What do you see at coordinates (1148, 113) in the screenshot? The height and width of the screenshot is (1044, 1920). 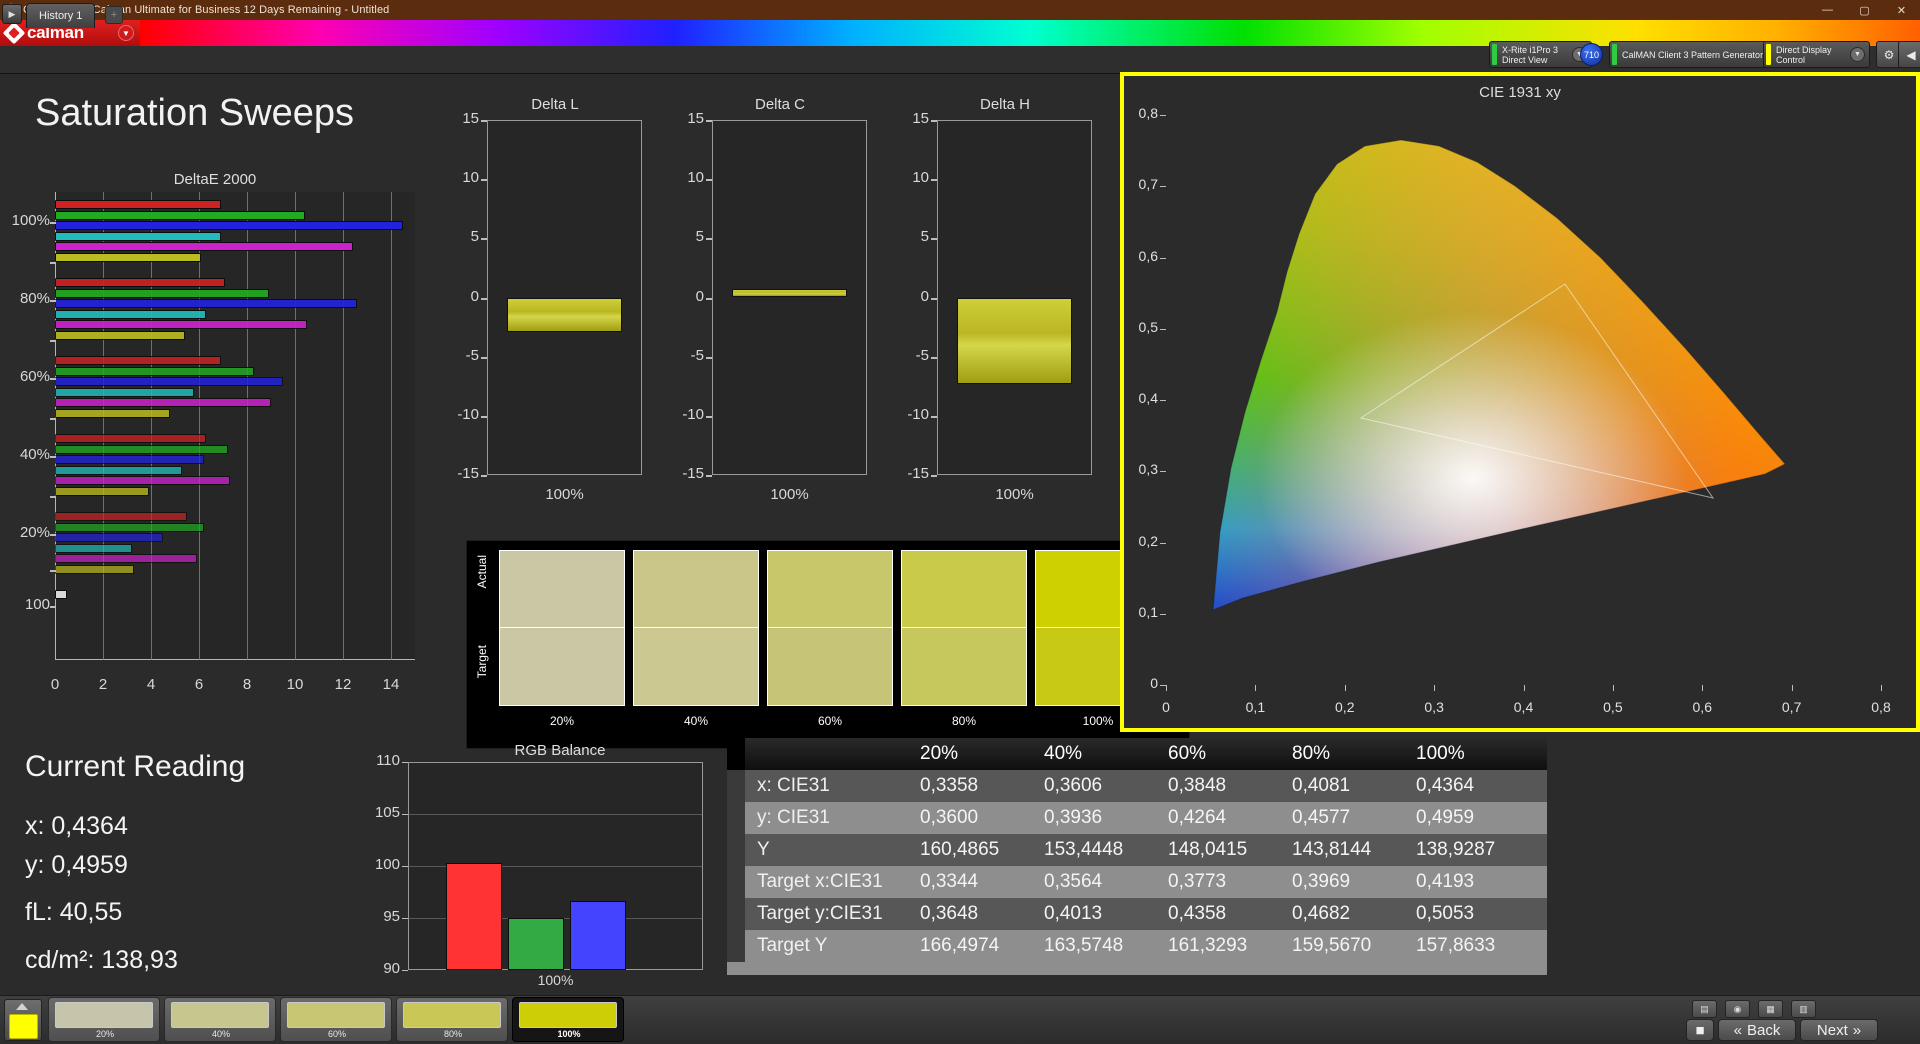 I see `cie-y-tick: 0,8` at bounding box center [1148, 113].